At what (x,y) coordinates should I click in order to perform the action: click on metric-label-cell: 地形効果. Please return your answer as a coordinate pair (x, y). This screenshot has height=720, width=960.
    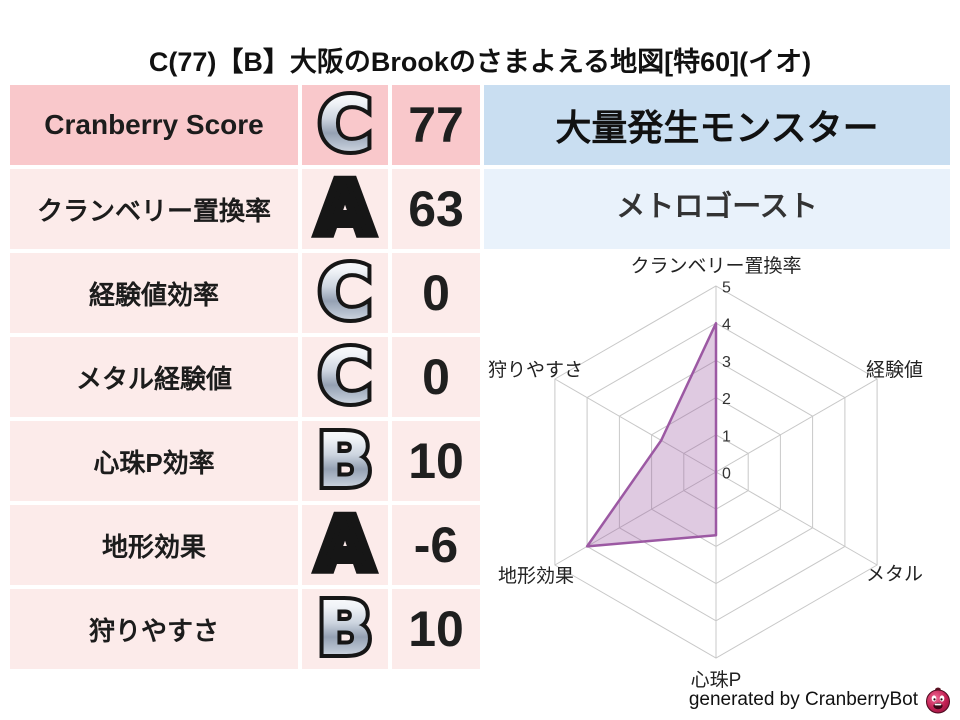
    Looking at the image, I should click on (154, 545).